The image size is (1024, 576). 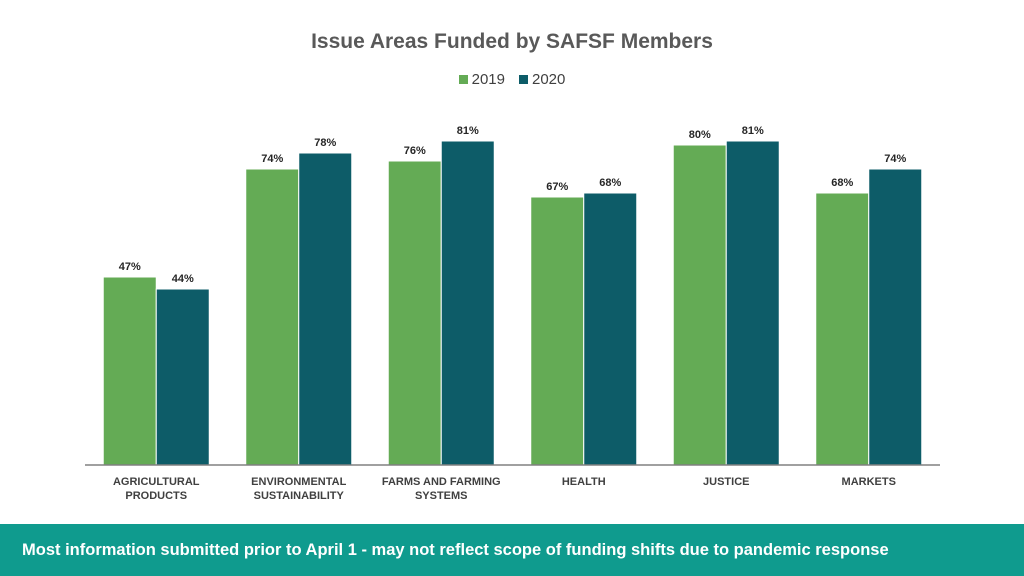 What do you see at coordinates (700, 135) in the screenshot?
I see `data-label-2019-4: 80%` at bounding box center [700, 135].